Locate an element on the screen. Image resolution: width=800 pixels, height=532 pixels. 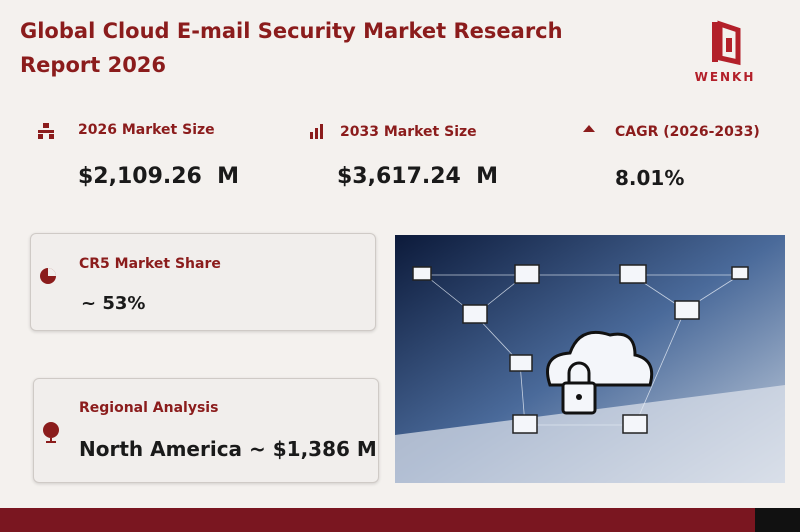
stat-label: 2026 Market Size is located at coordinates (146, 130).